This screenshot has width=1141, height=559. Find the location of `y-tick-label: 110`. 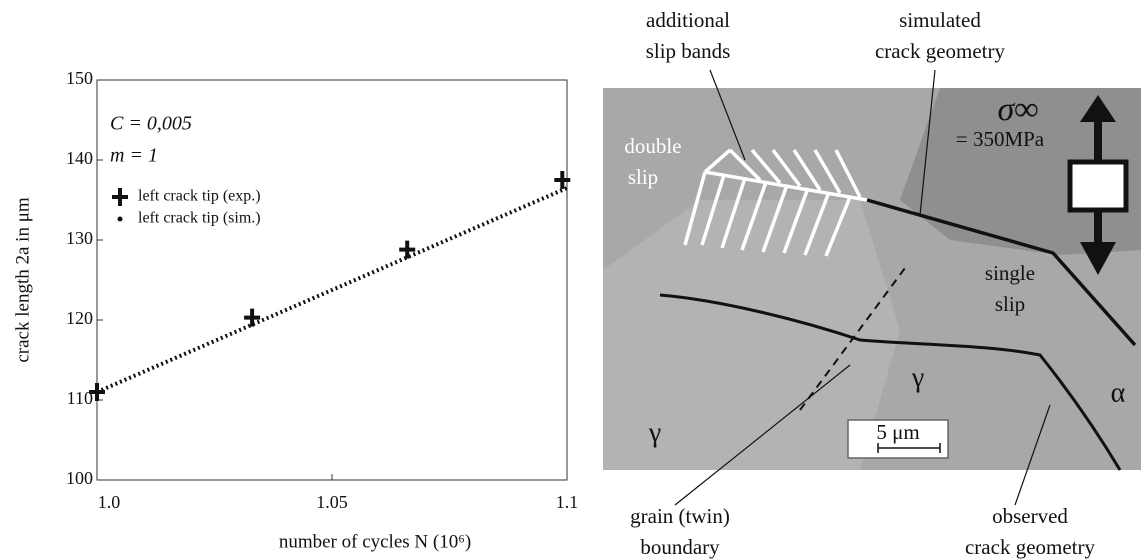

y-tick-label: 110 is located at coordinates (80, 398).